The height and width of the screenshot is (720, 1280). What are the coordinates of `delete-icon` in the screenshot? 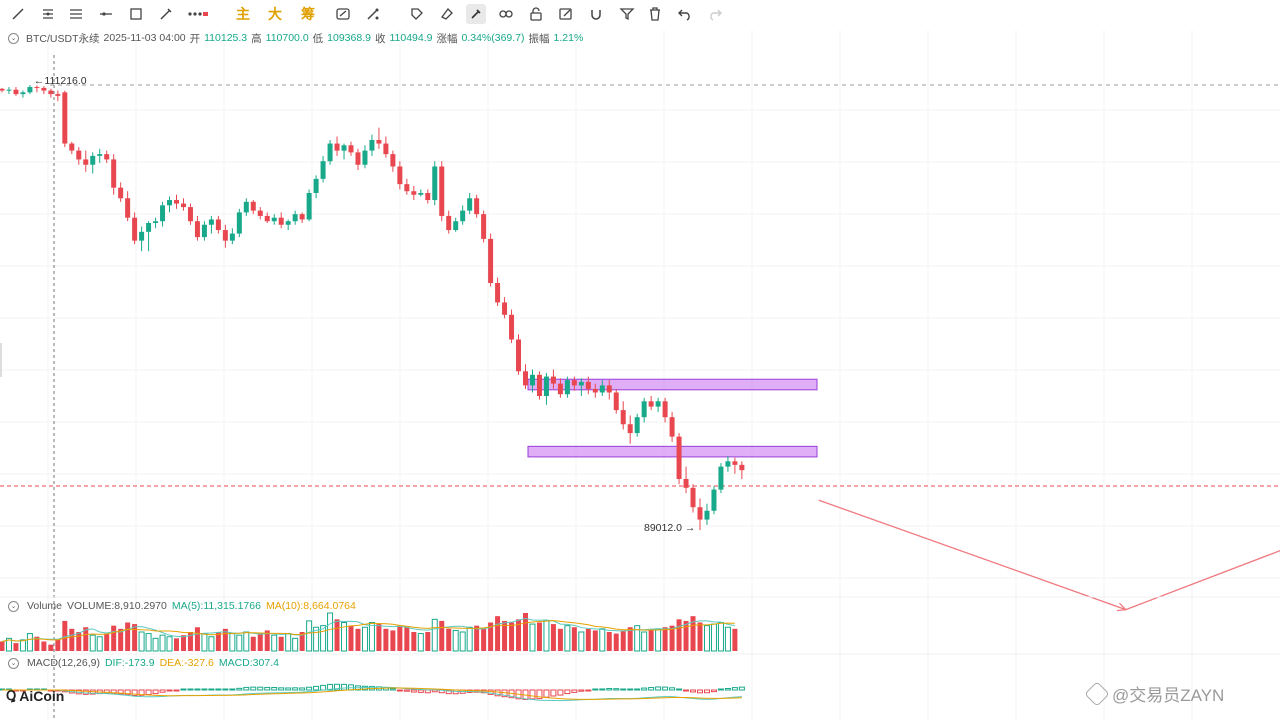 It's located at (655, 14).